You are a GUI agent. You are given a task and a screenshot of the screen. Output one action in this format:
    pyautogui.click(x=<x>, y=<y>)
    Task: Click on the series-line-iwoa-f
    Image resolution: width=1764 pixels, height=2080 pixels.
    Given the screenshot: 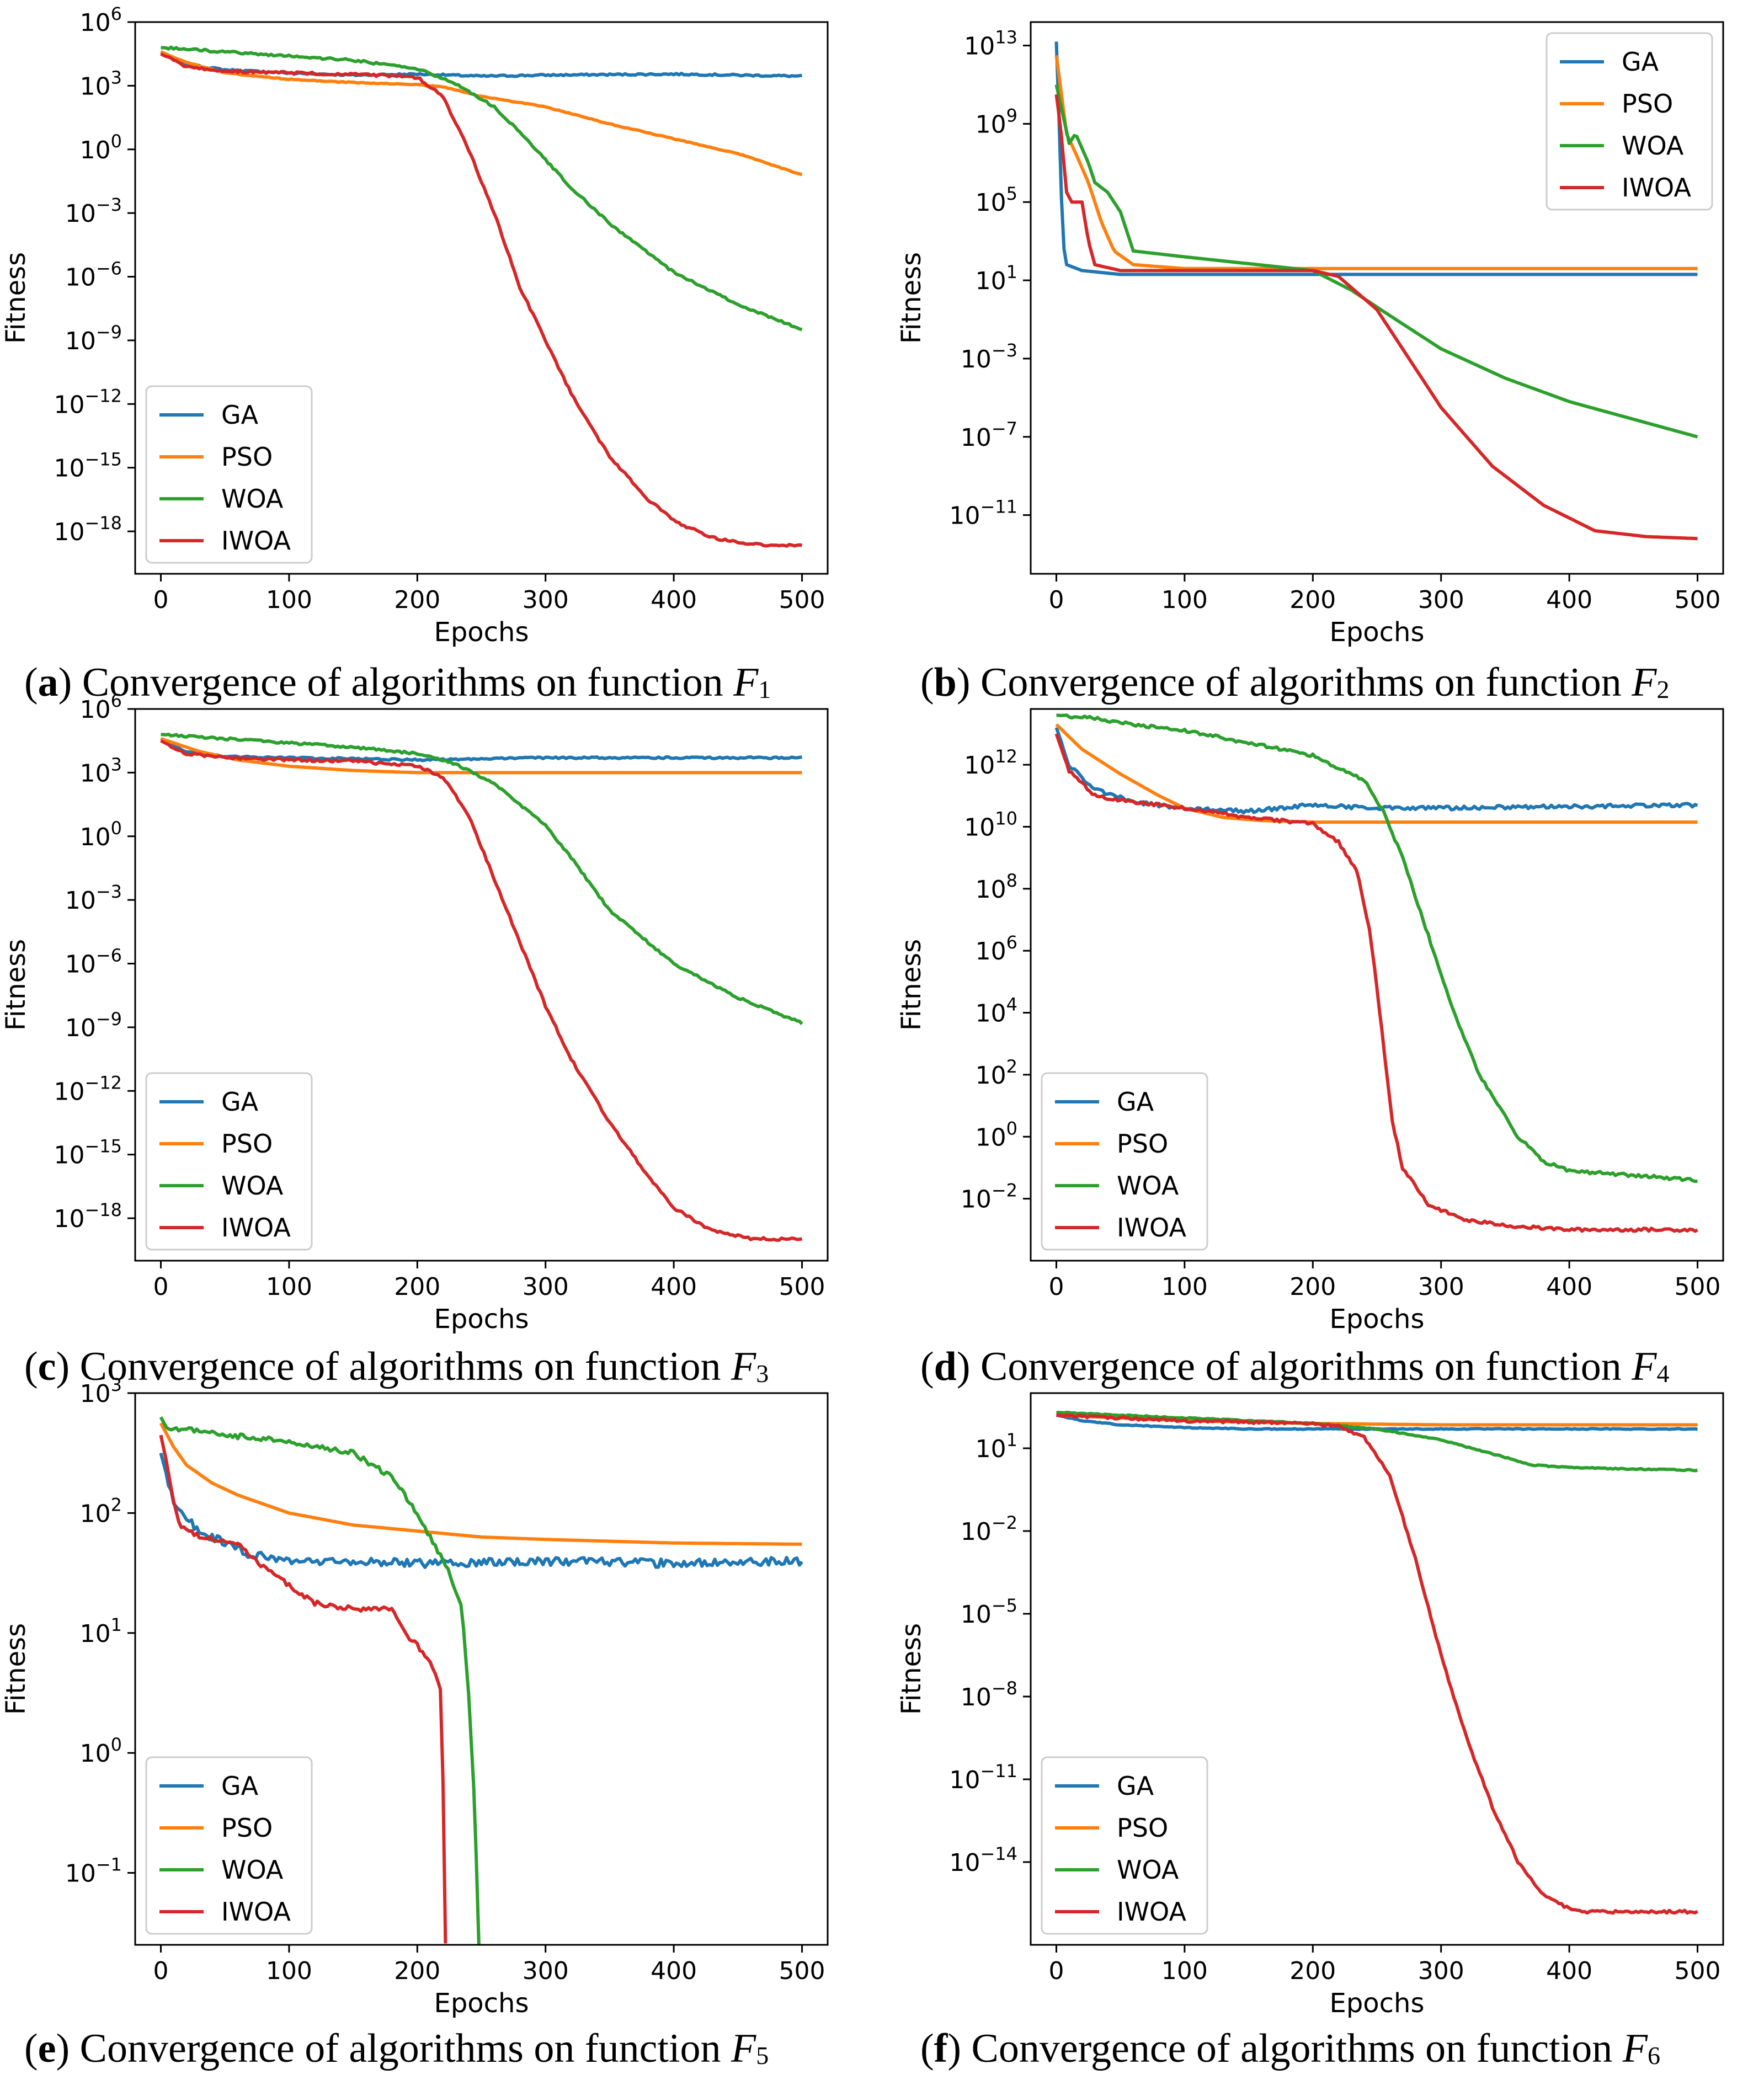 What is the action you would take?
    pyautogui.click(x=1377, y=1664)
    